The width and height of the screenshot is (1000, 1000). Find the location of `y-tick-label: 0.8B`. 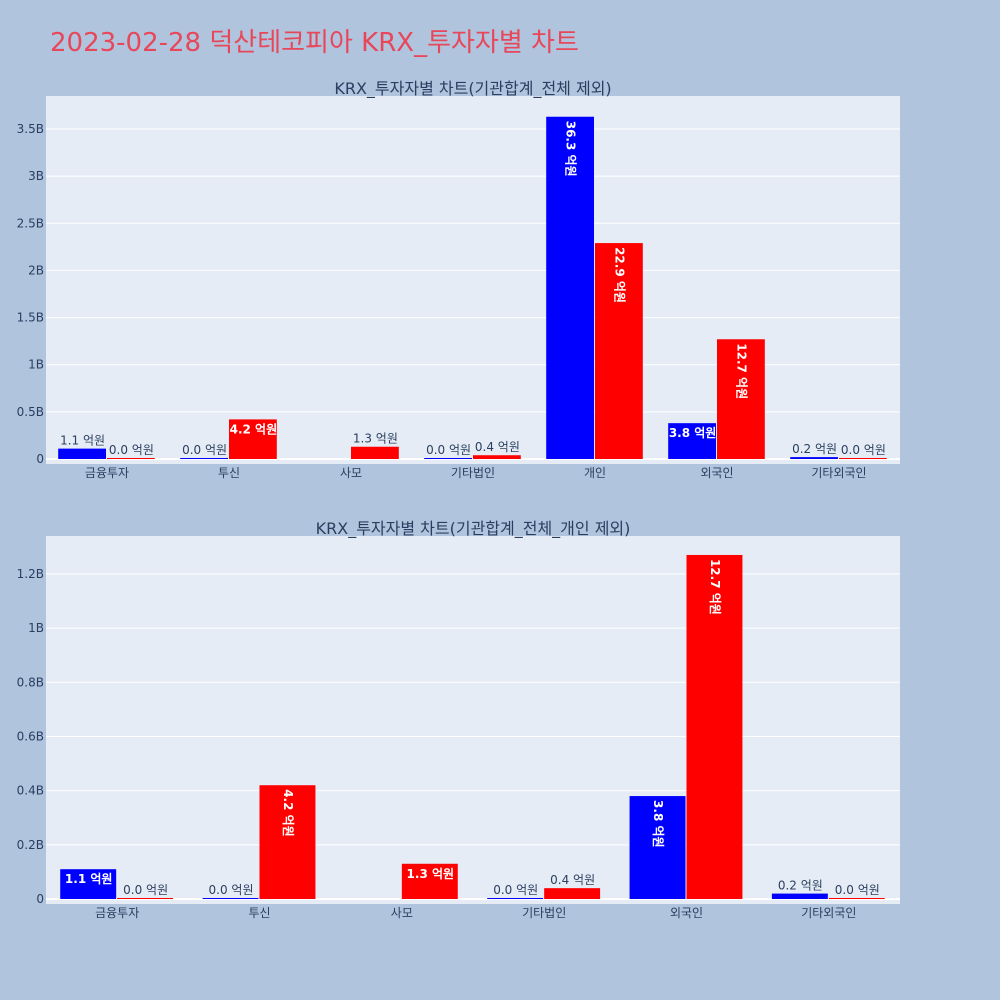

y-tick-label: 0.8B is located at coordinates (30, 682).